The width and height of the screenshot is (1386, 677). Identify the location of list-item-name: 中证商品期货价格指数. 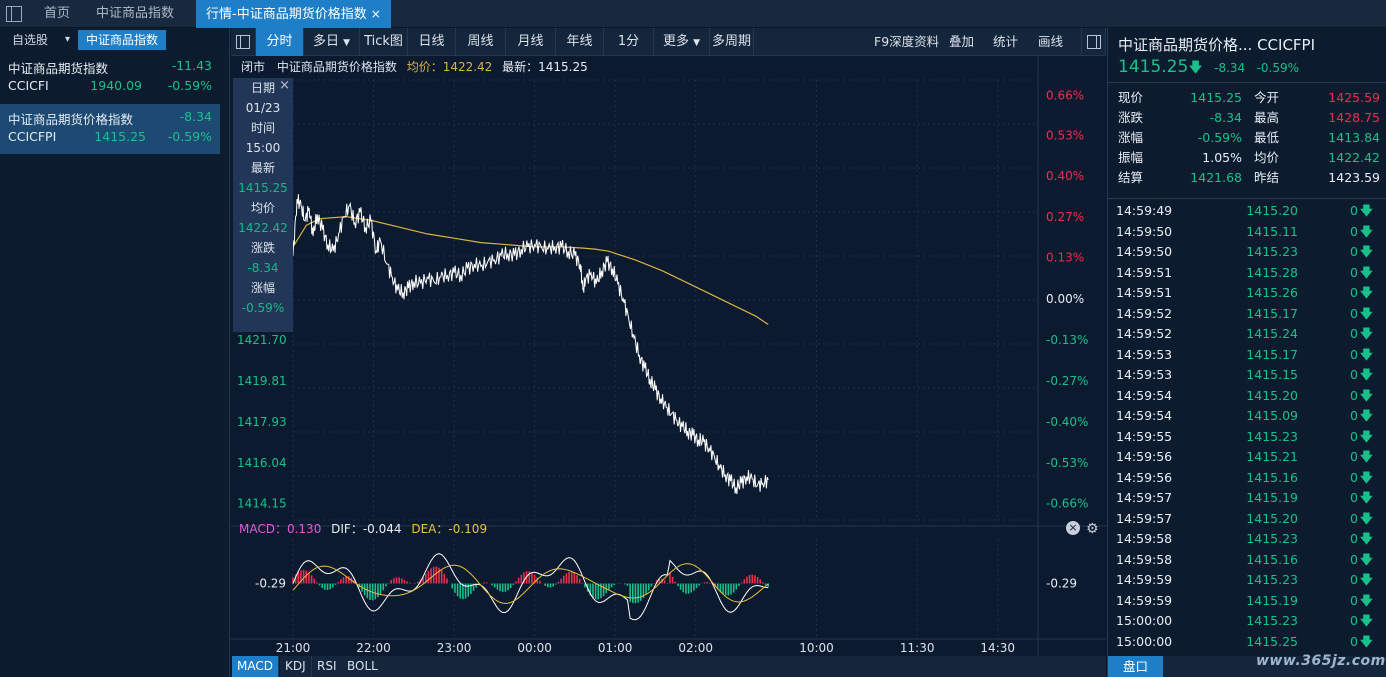
(71, 119).